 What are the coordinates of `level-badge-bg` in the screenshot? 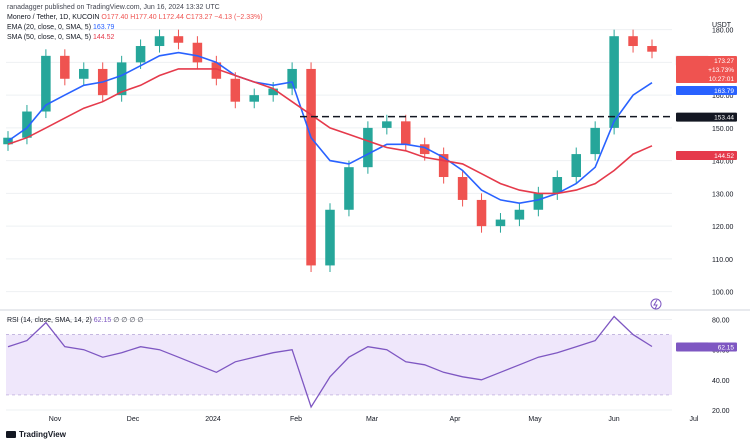 It's located at (706, 117).